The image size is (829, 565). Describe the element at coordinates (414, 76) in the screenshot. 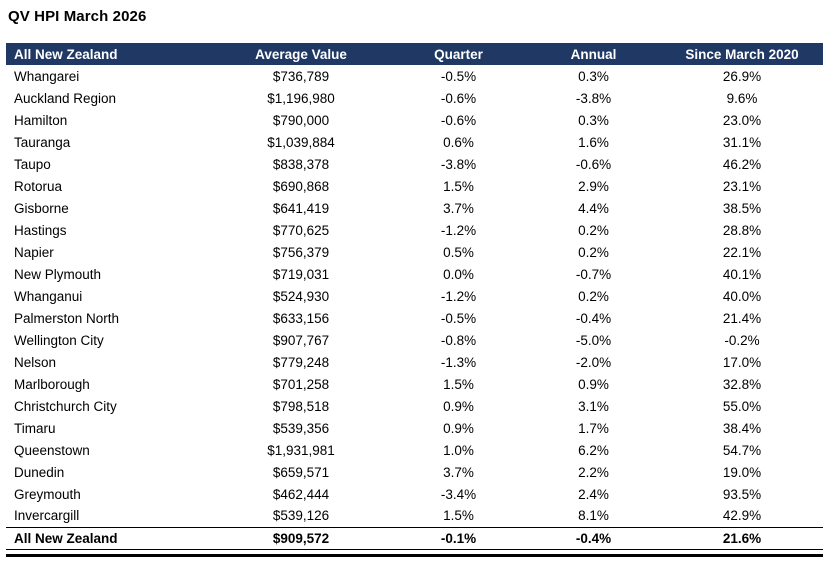

I see `table-row: Whangarei $736,789 -0.5% 0.3% 26.9%` at that location.